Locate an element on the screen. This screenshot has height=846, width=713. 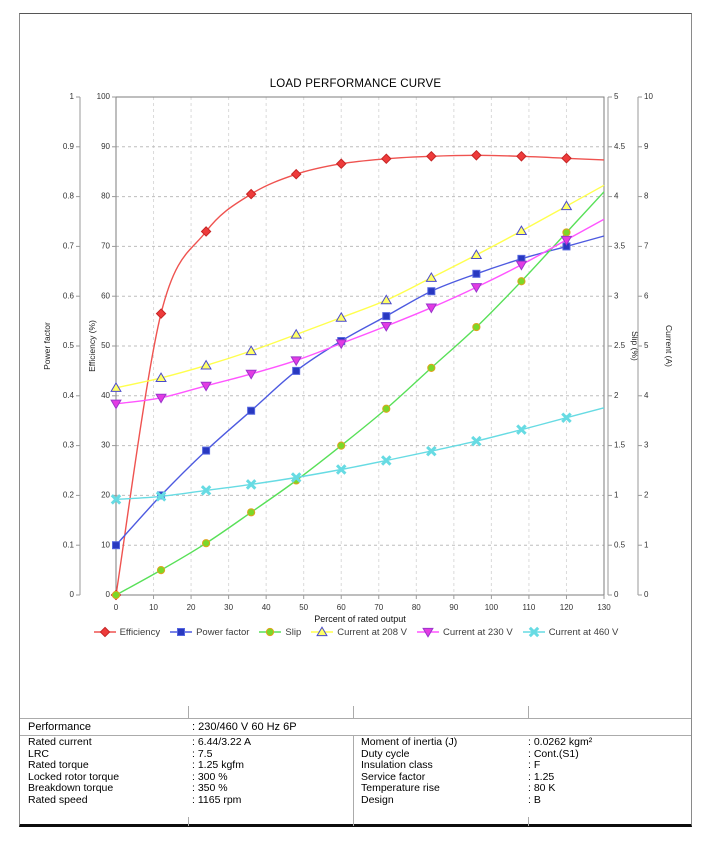
svg-text: 0.1 is located at coordinates (69, 544).